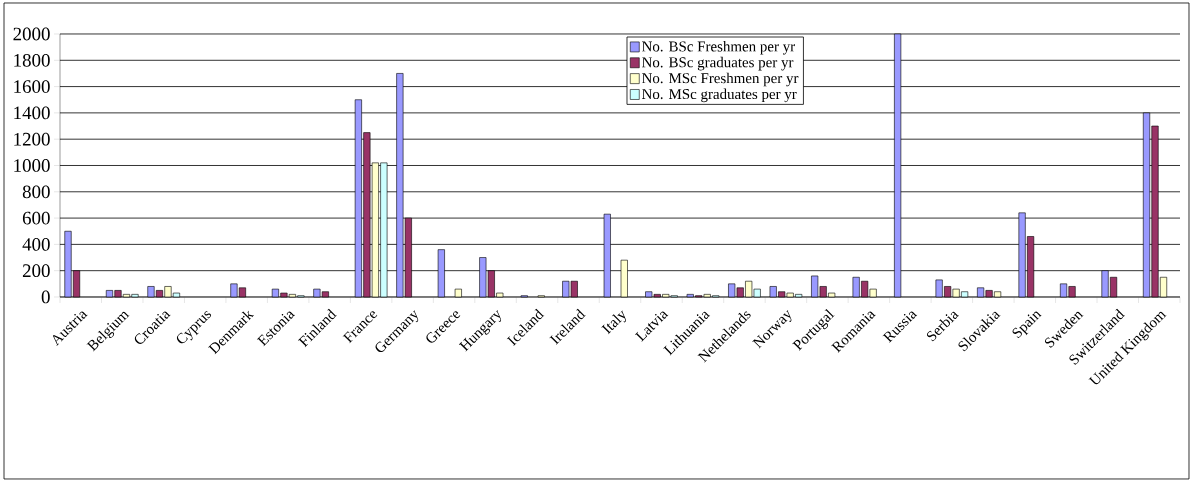  What do you see at coordinates (36, 271) in the screenshot?
I see `y-tick-label: 200` at bounding box center [36, 271].